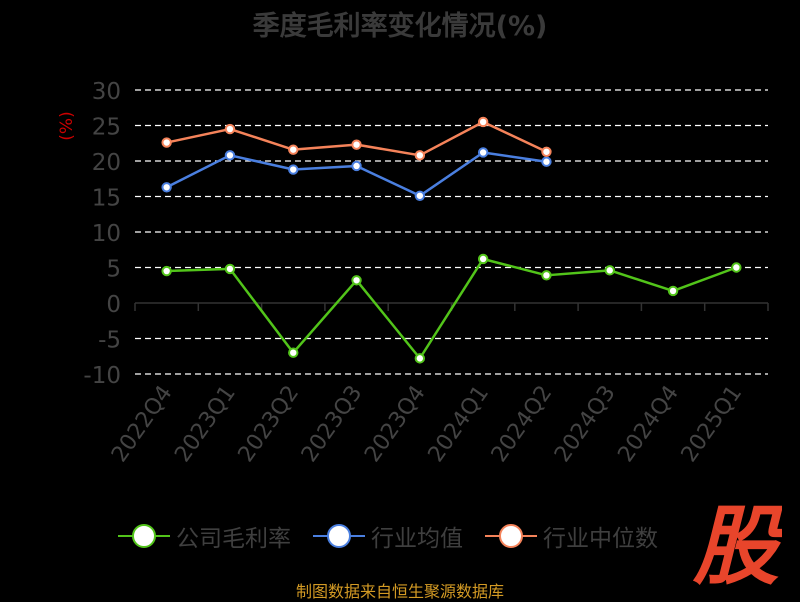 This screenshot has width=800, height=602. I want to click on source-note: 制图数据来自恒生聚源数据库, so click(399, 591).